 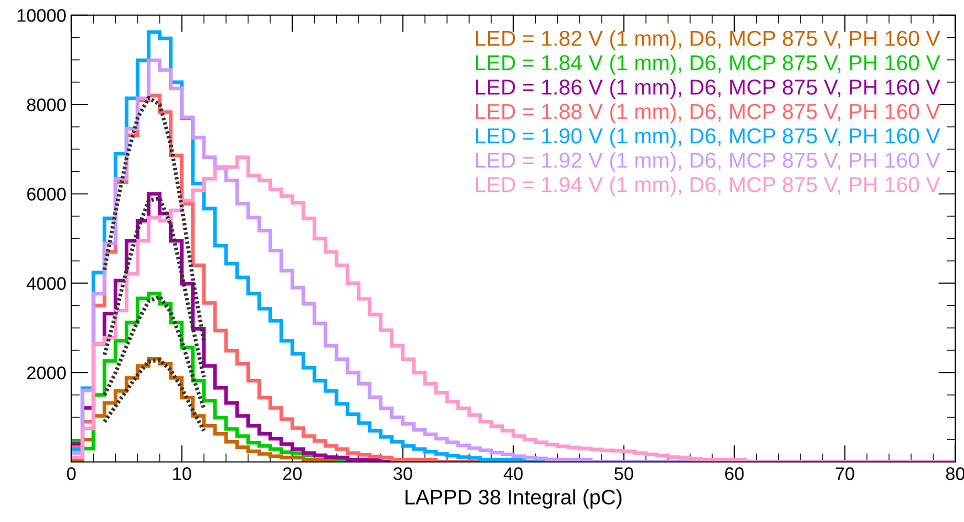 What do you see at coordinates (182, 473) in the screenshot?
I see `x-tick-label: 10` at bounding box center [182, 473].